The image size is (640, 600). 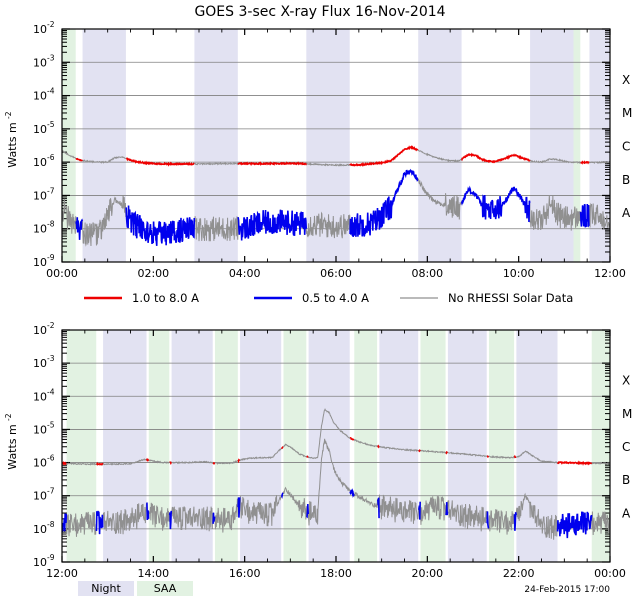 What do you see at coordinates (427, 273) in the screenshot?
I see `x-tick-label: 08:00` at bounding box center [427, 273].